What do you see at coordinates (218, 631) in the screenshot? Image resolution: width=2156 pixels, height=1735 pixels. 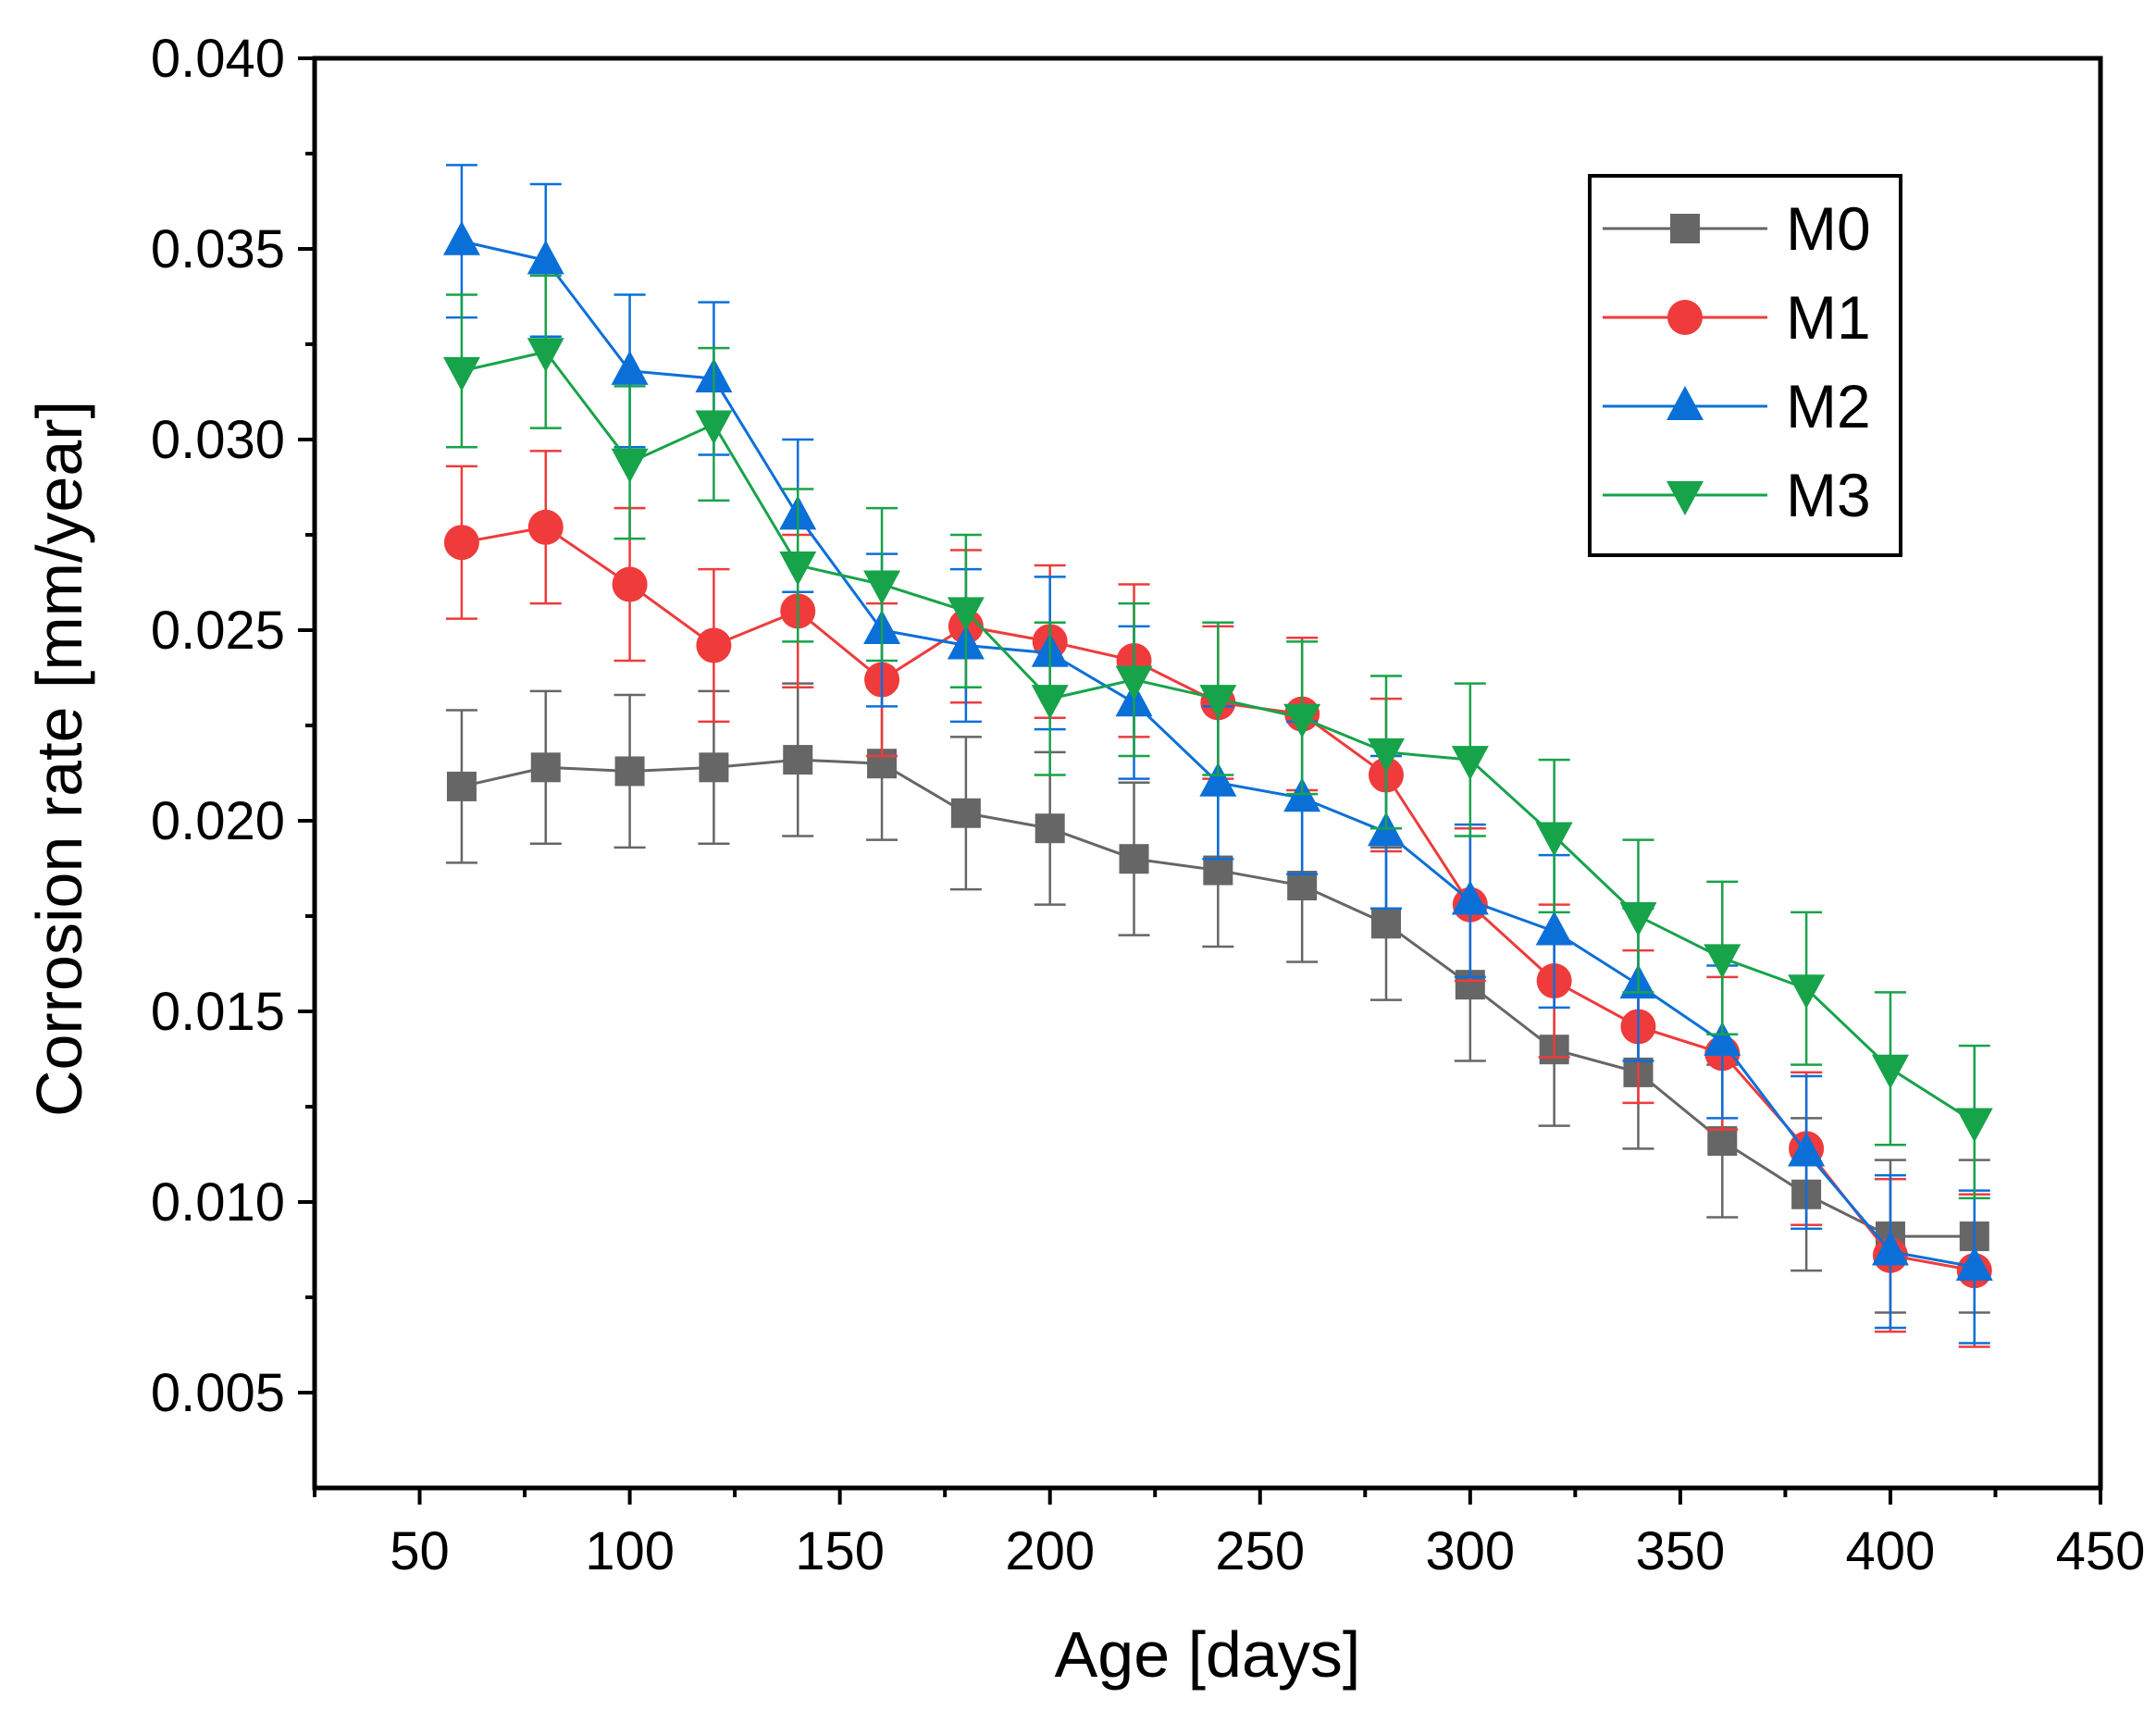 I see `y-tick-label: 0.025` at bounding box center [218, 631].